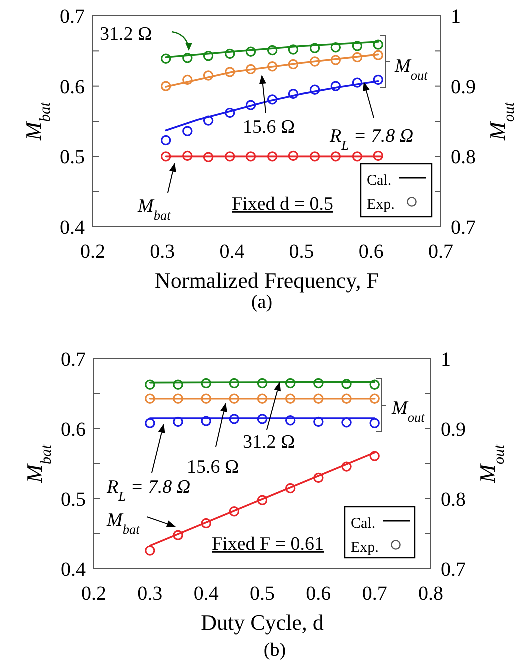  What do you see at coordinates (93, 252) in the screenshot?
I see `x-tick-label: 0.2` at bounding box center [93, 252].